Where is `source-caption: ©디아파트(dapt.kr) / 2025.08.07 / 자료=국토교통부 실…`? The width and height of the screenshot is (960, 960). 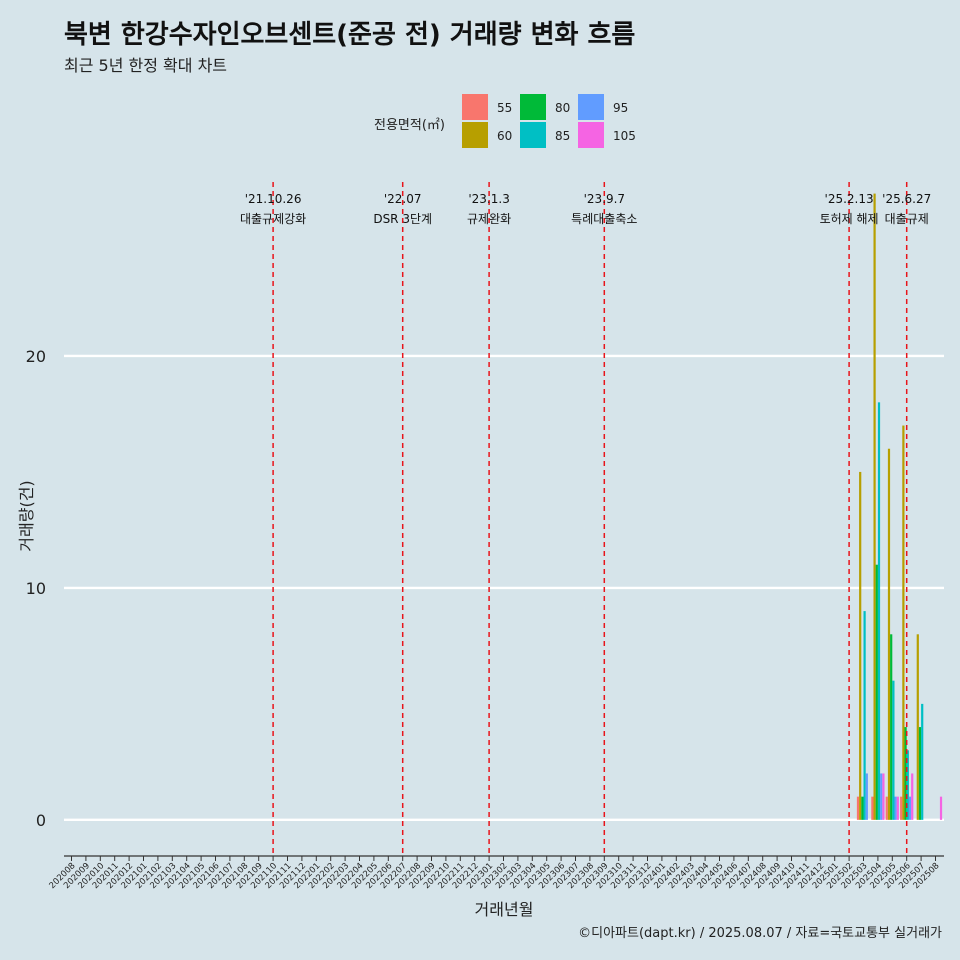 source-caption: ©디아파트(dapt.kr) / 2025.08.07 / 자료=국토교통부 실… is located at coordinates (760, 933).